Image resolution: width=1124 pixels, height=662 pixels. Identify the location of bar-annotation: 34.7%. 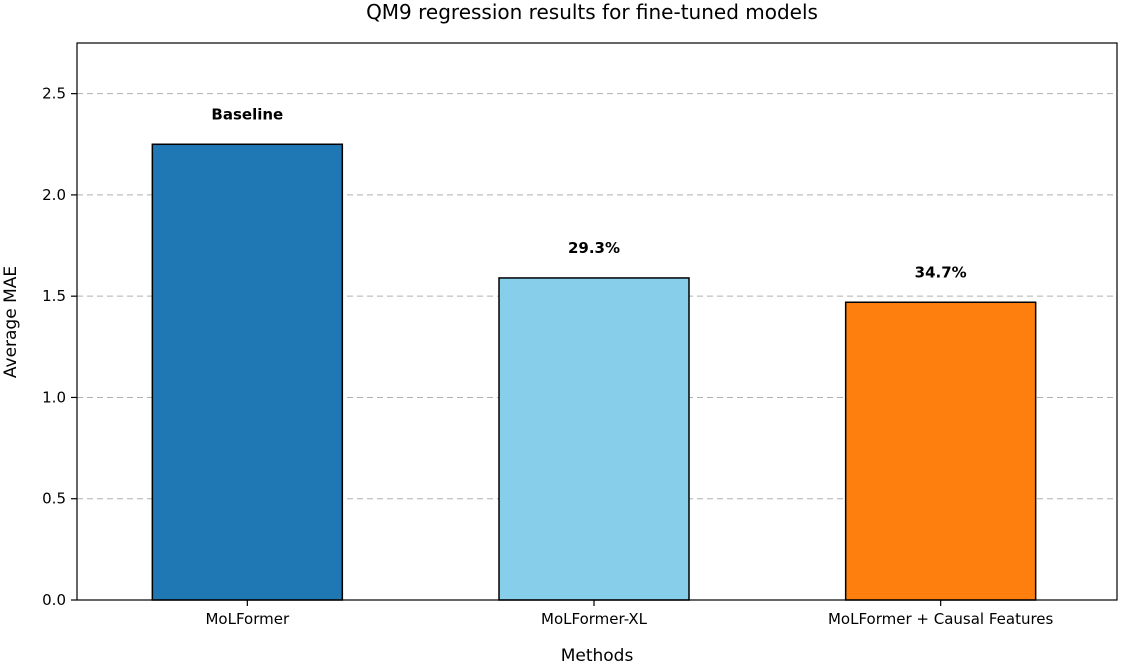
(941, 272).